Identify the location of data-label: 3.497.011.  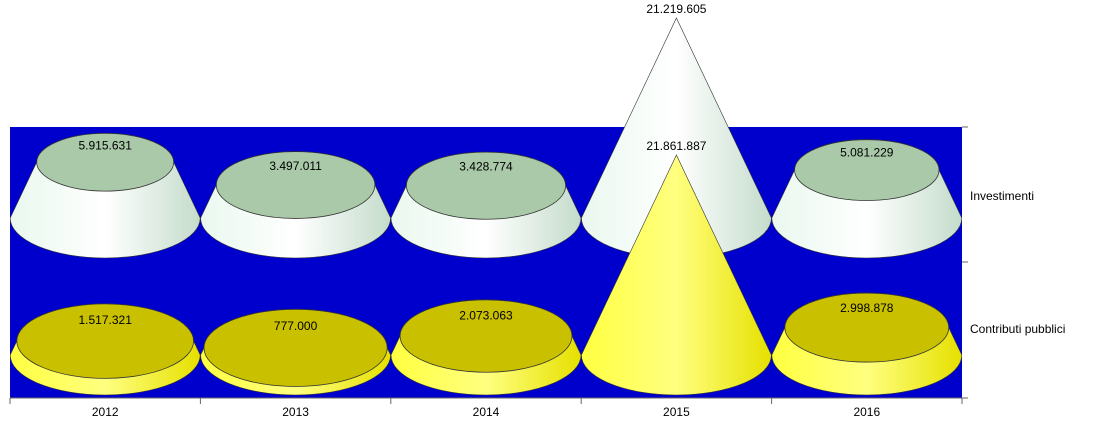
(295, 166).